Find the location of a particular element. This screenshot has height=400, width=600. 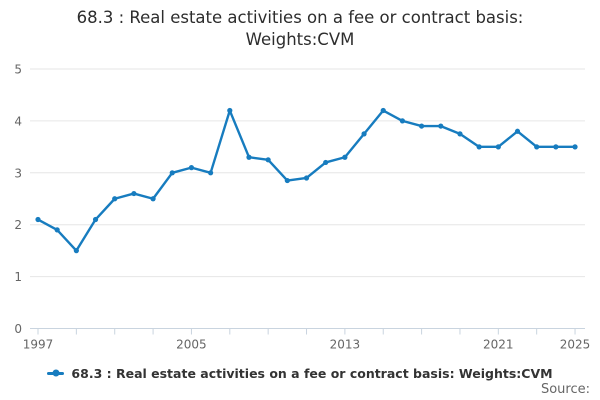

x-axis-label: 1997 is located at coordinates (38, 345).